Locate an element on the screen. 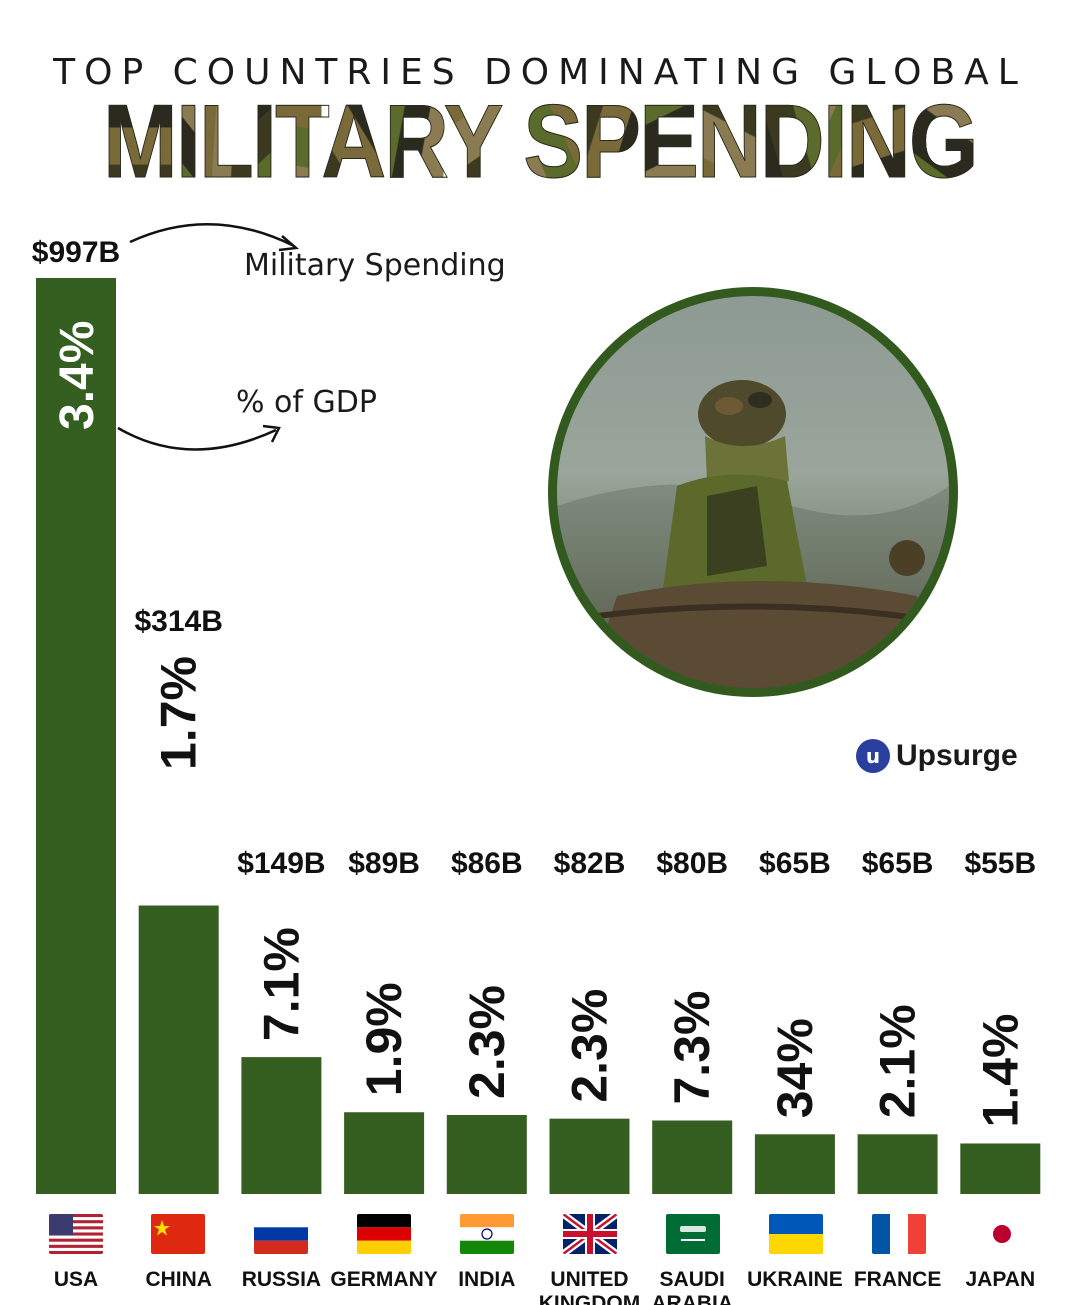  camo-letter: L is located at coordinates (226, 142).